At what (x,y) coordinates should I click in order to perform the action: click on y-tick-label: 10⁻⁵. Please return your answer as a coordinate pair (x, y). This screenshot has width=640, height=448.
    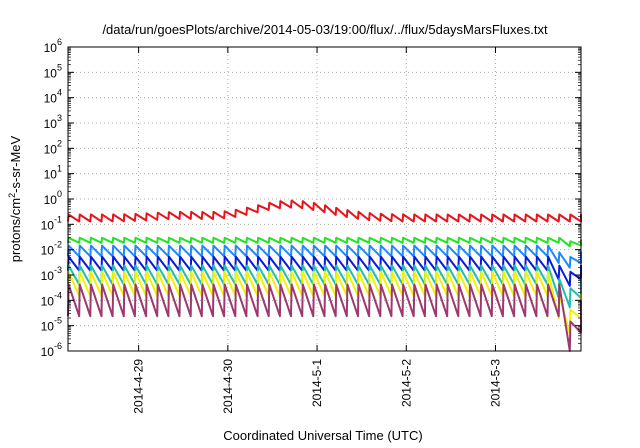
    Looking at the image, I should click on (51, 325).